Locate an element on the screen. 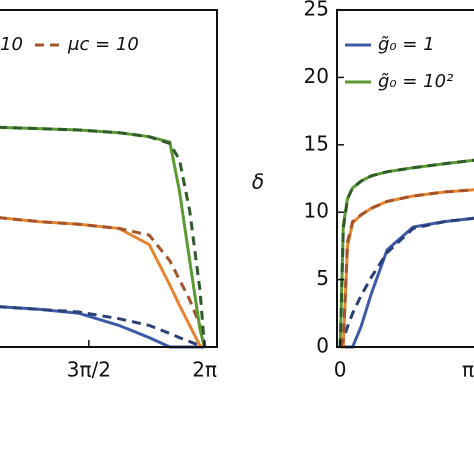 This screenshot has height=474, width=474. legend-label: g̃₀ = 1 is located at coordinates (406, 44).